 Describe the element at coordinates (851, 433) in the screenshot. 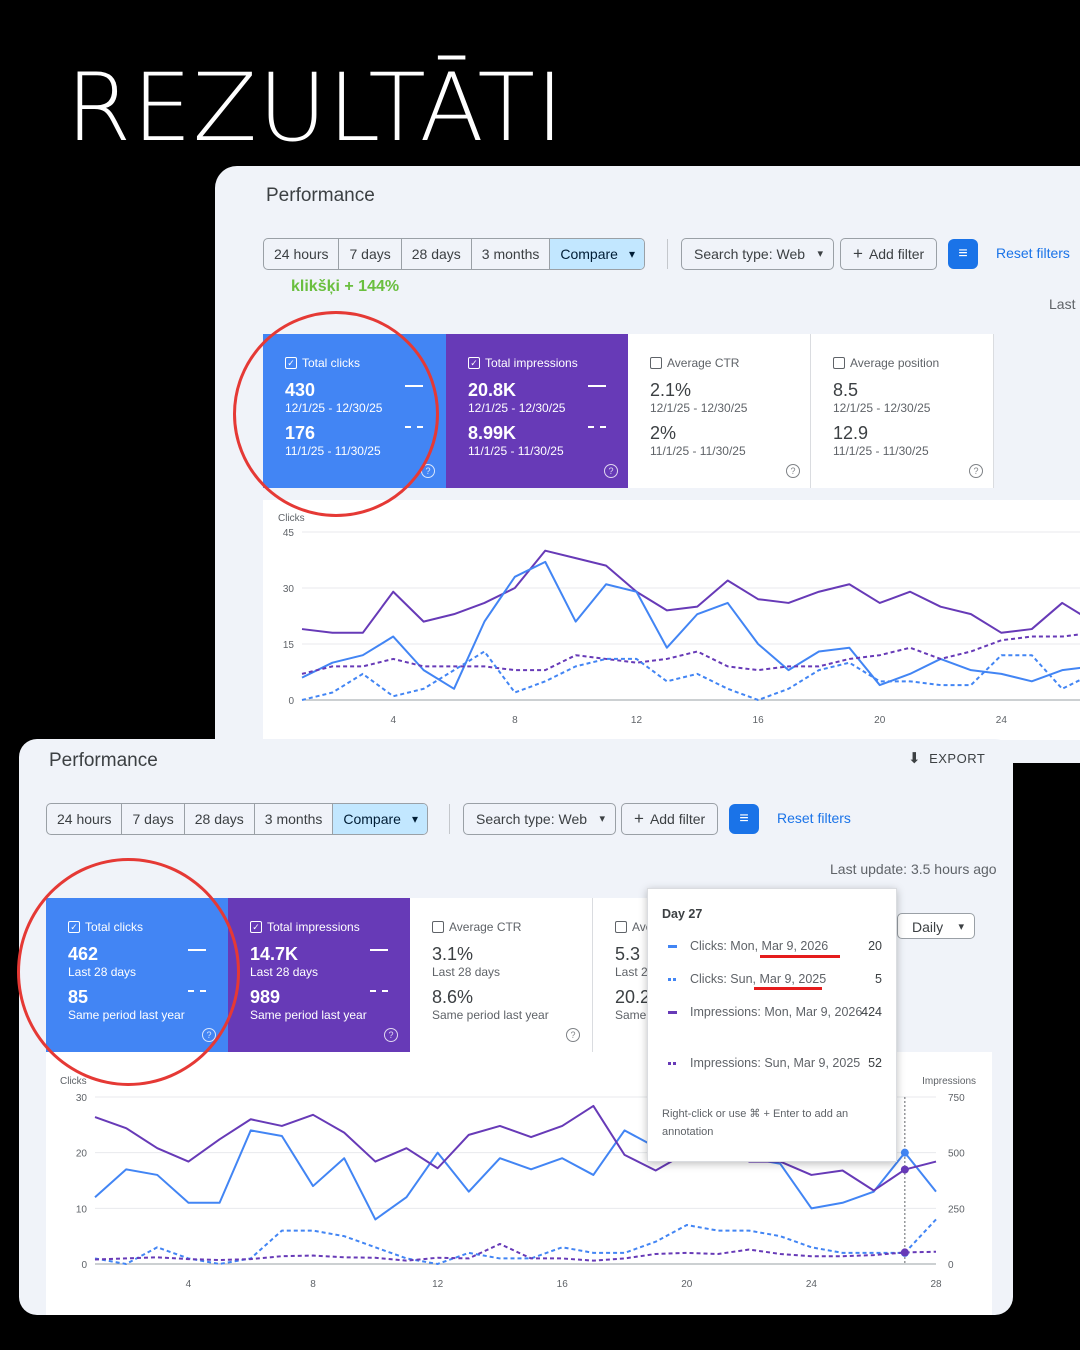

I see `metric-value-compare: 12.9` at that location.